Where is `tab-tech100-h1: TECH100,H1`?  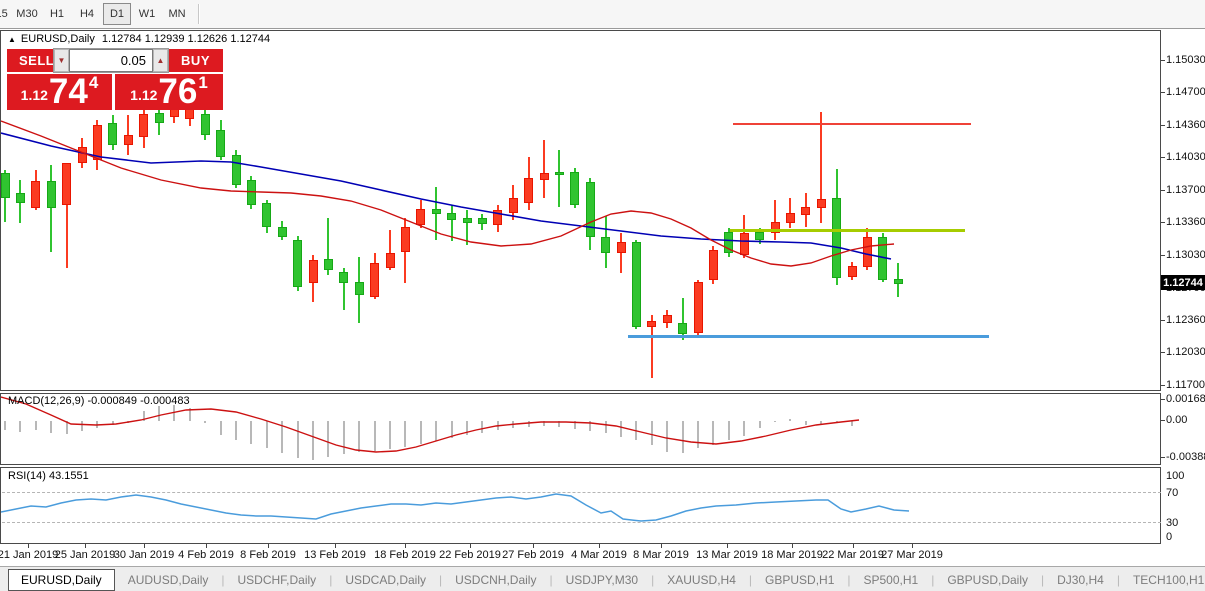 tab-tech100-h1: TECH100,H1 is located at coordinates (1168, 579).